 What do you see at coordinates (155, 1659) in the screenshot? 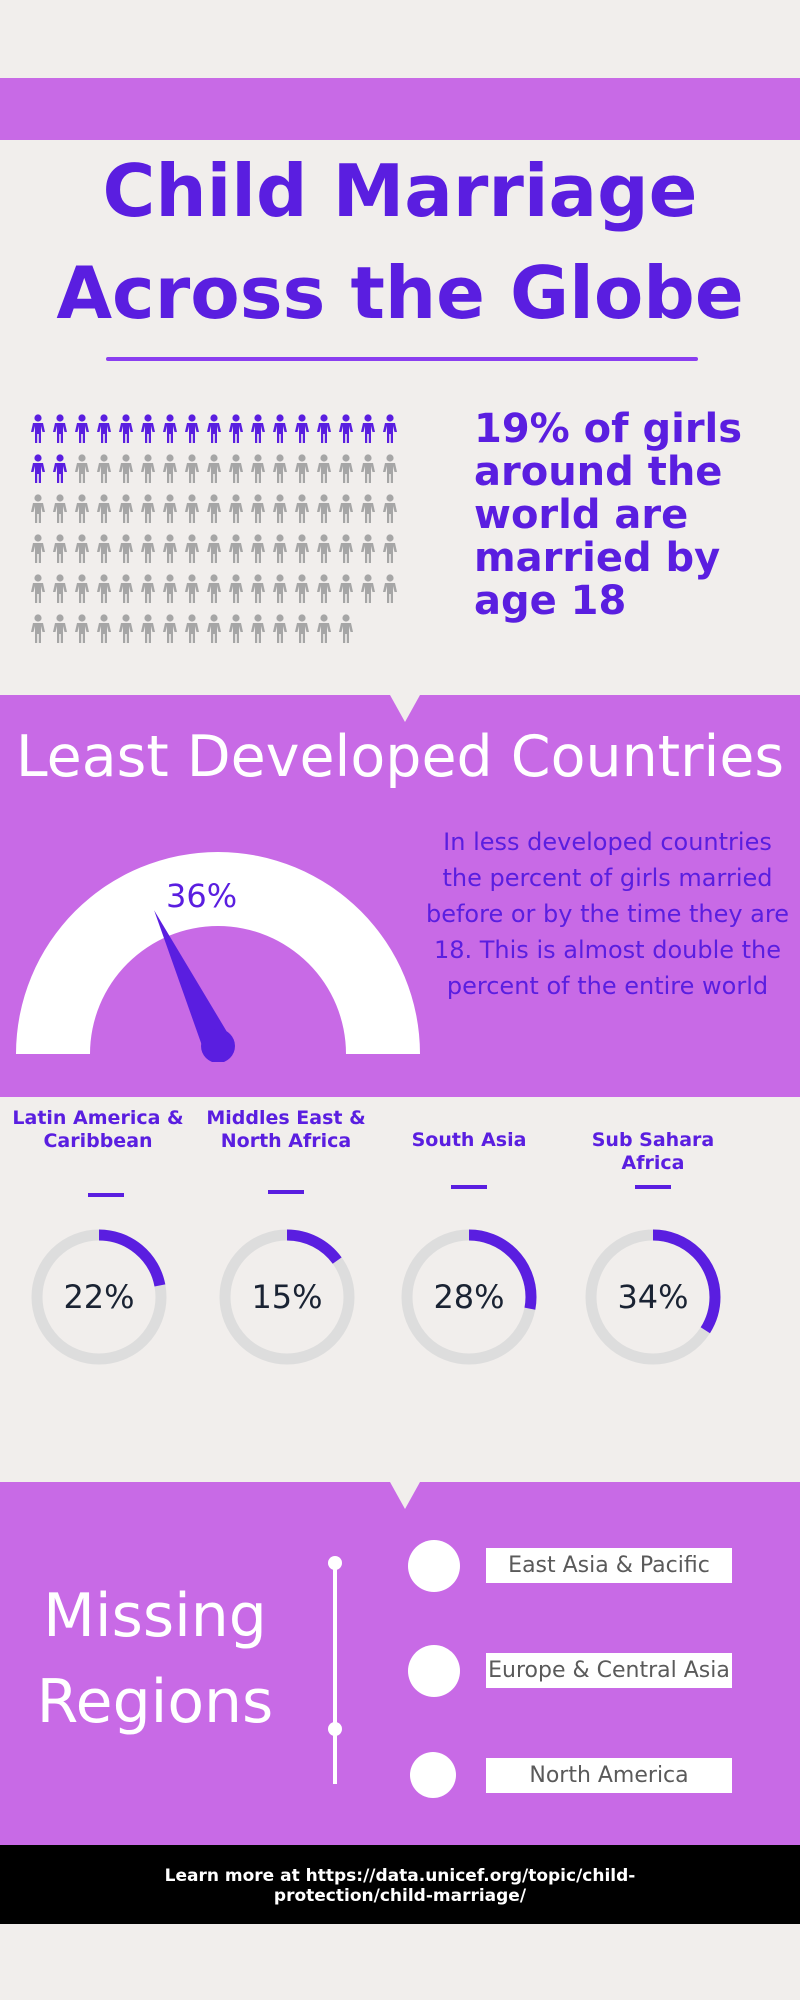
I see `missing-regions-title: Missing Regions` at bounding box center [155, 1659].